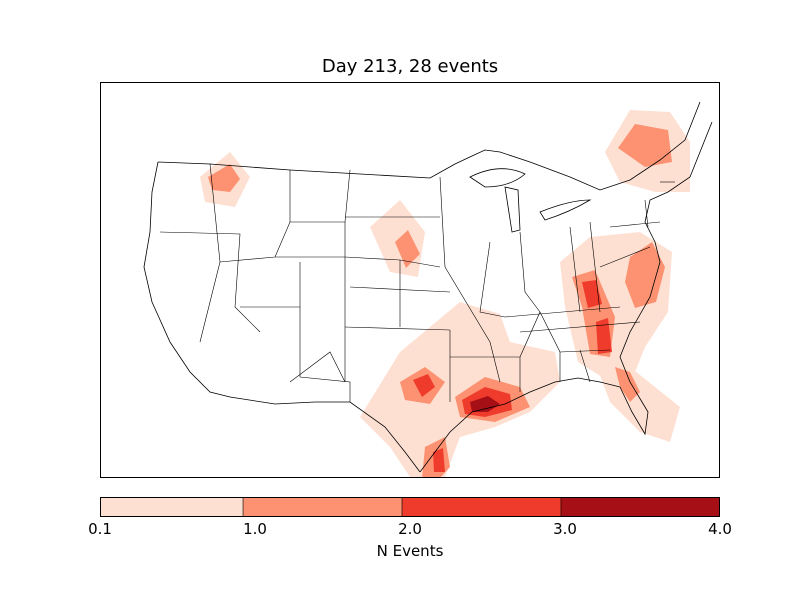 The image size is (800, 600). Describe the element at coordinates (645, 145) in the screenshot. I see `contour-newengland-mid` at that location.